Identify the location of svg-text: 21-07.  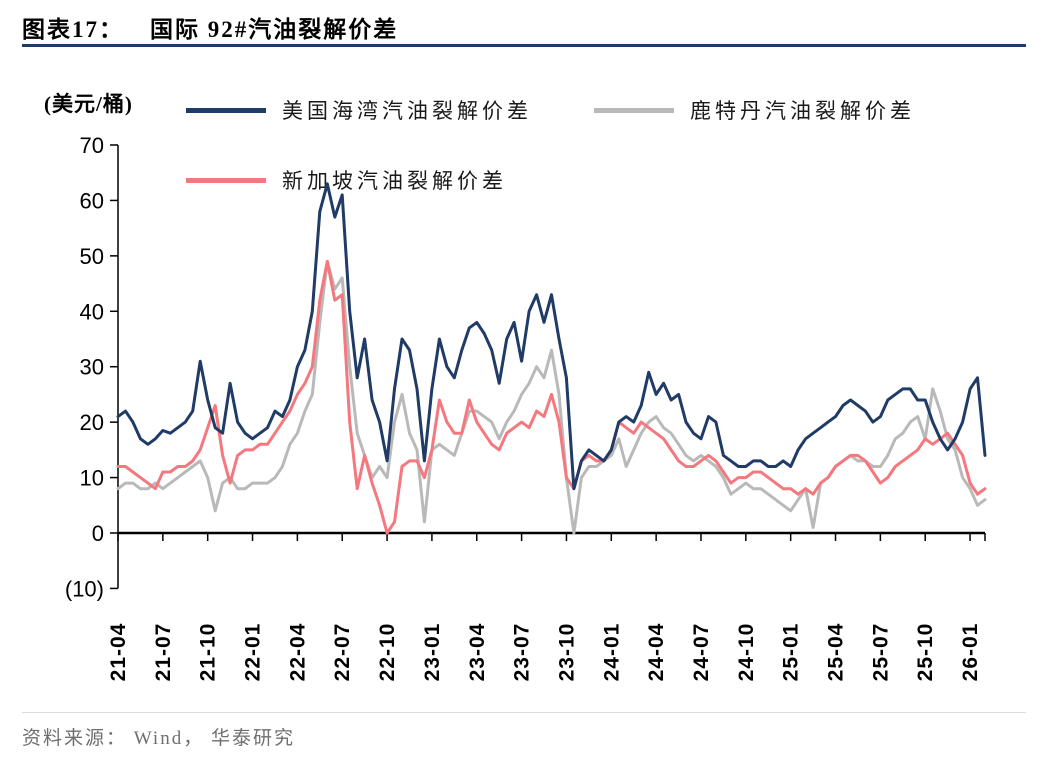
(163, 652).